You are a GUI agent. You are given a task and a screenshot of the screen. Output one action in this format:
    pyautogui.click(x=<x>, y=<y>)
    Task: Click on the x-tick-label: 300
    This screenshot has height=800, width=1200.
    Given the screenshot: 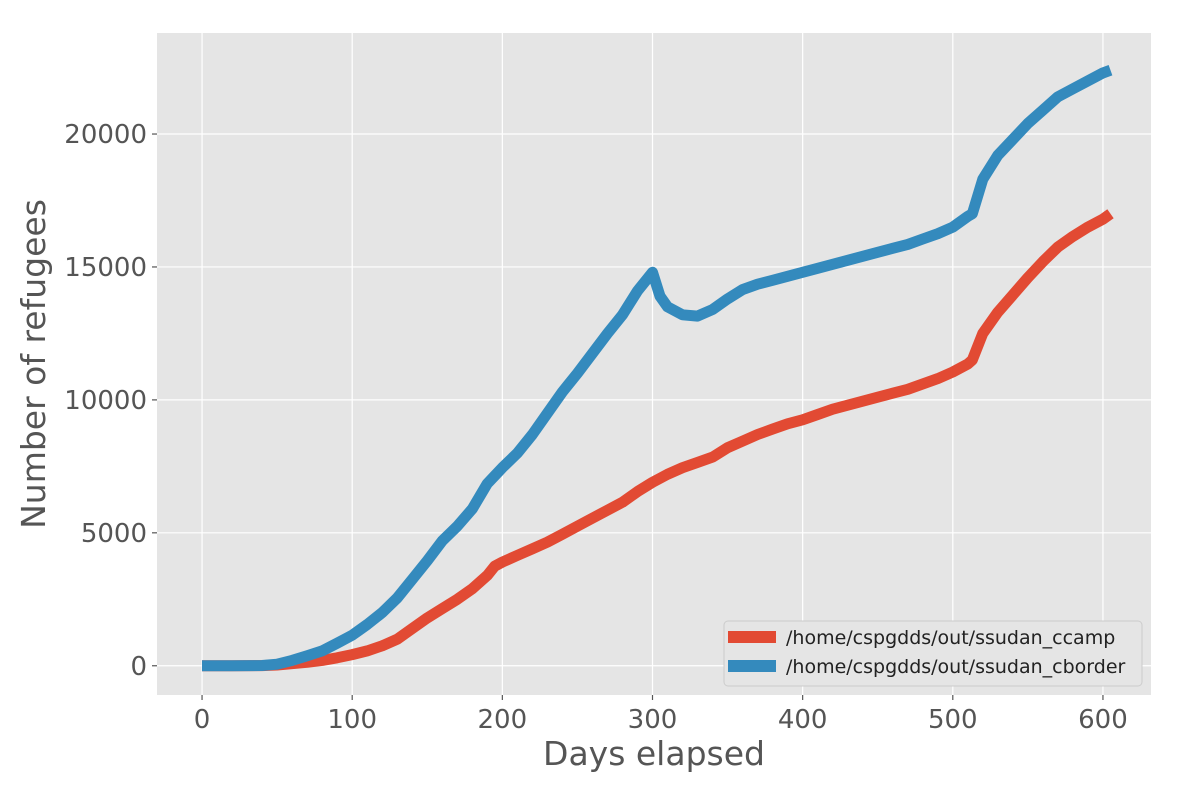 What is the action you would take?
    pyautogui.click(x=653, y=720)
    